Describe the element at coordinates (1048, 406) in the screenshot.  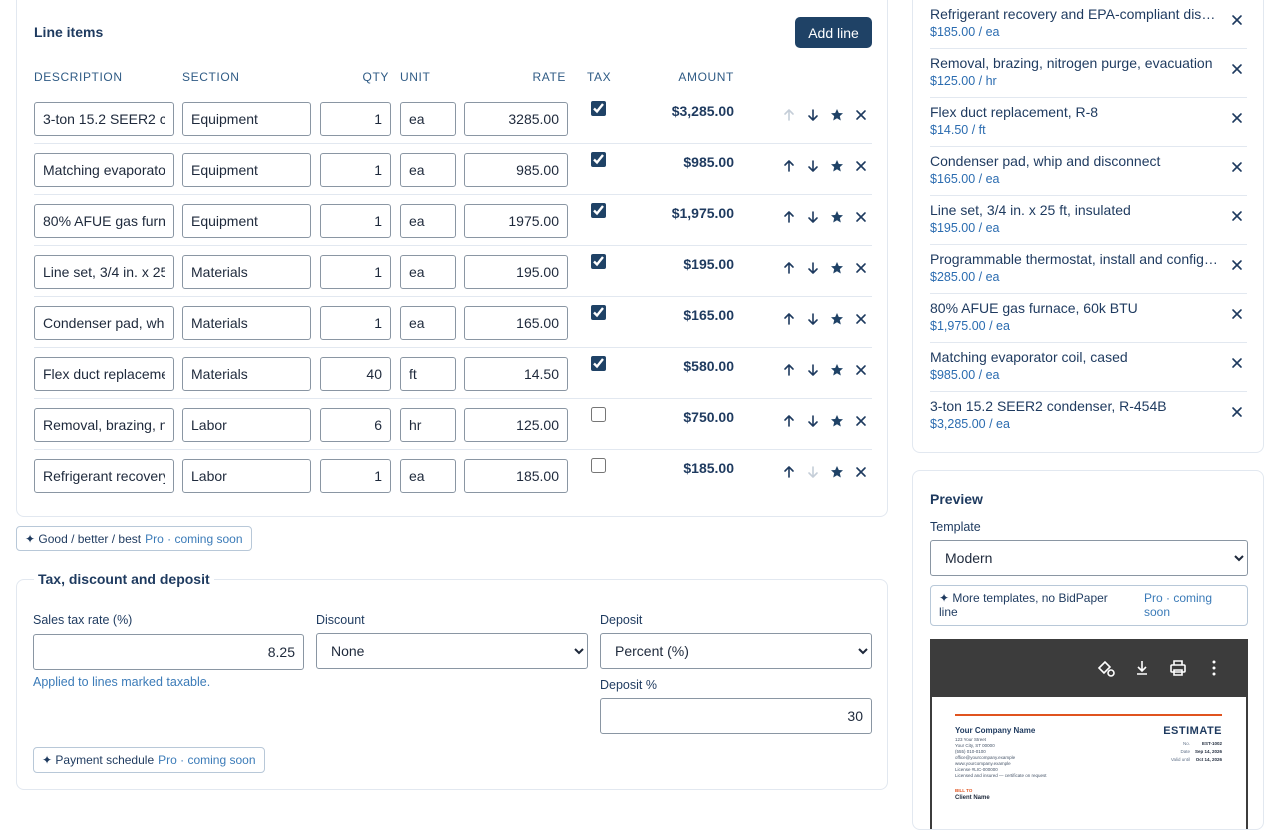
I see `saved-item-name: 3-ton 15.2 SEER2 condenser, R-454B` at that location.